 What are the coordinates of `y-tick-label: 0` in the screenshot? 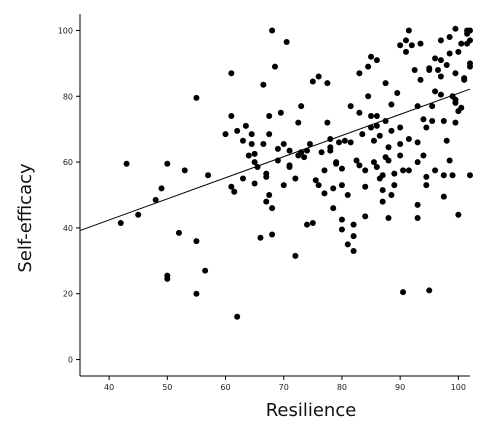 It's located at (70, 360).